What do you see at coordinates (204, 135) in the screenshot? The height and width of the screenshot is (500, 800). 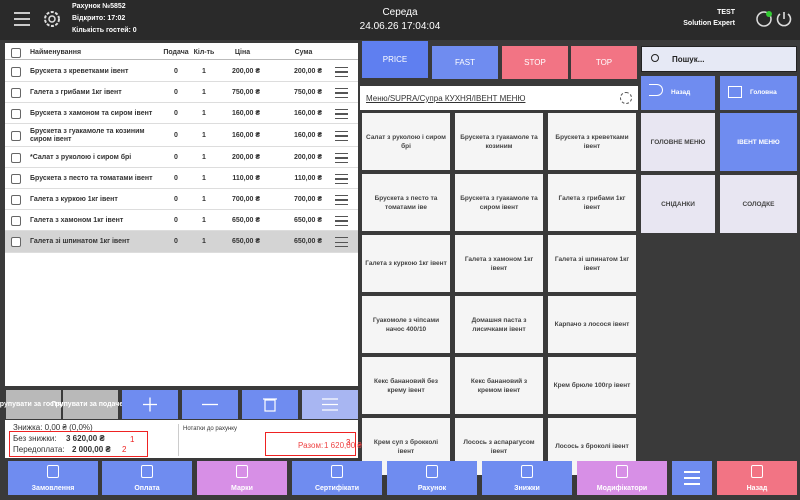 I see `row-cell: 1` at bounding box center [204, 135].